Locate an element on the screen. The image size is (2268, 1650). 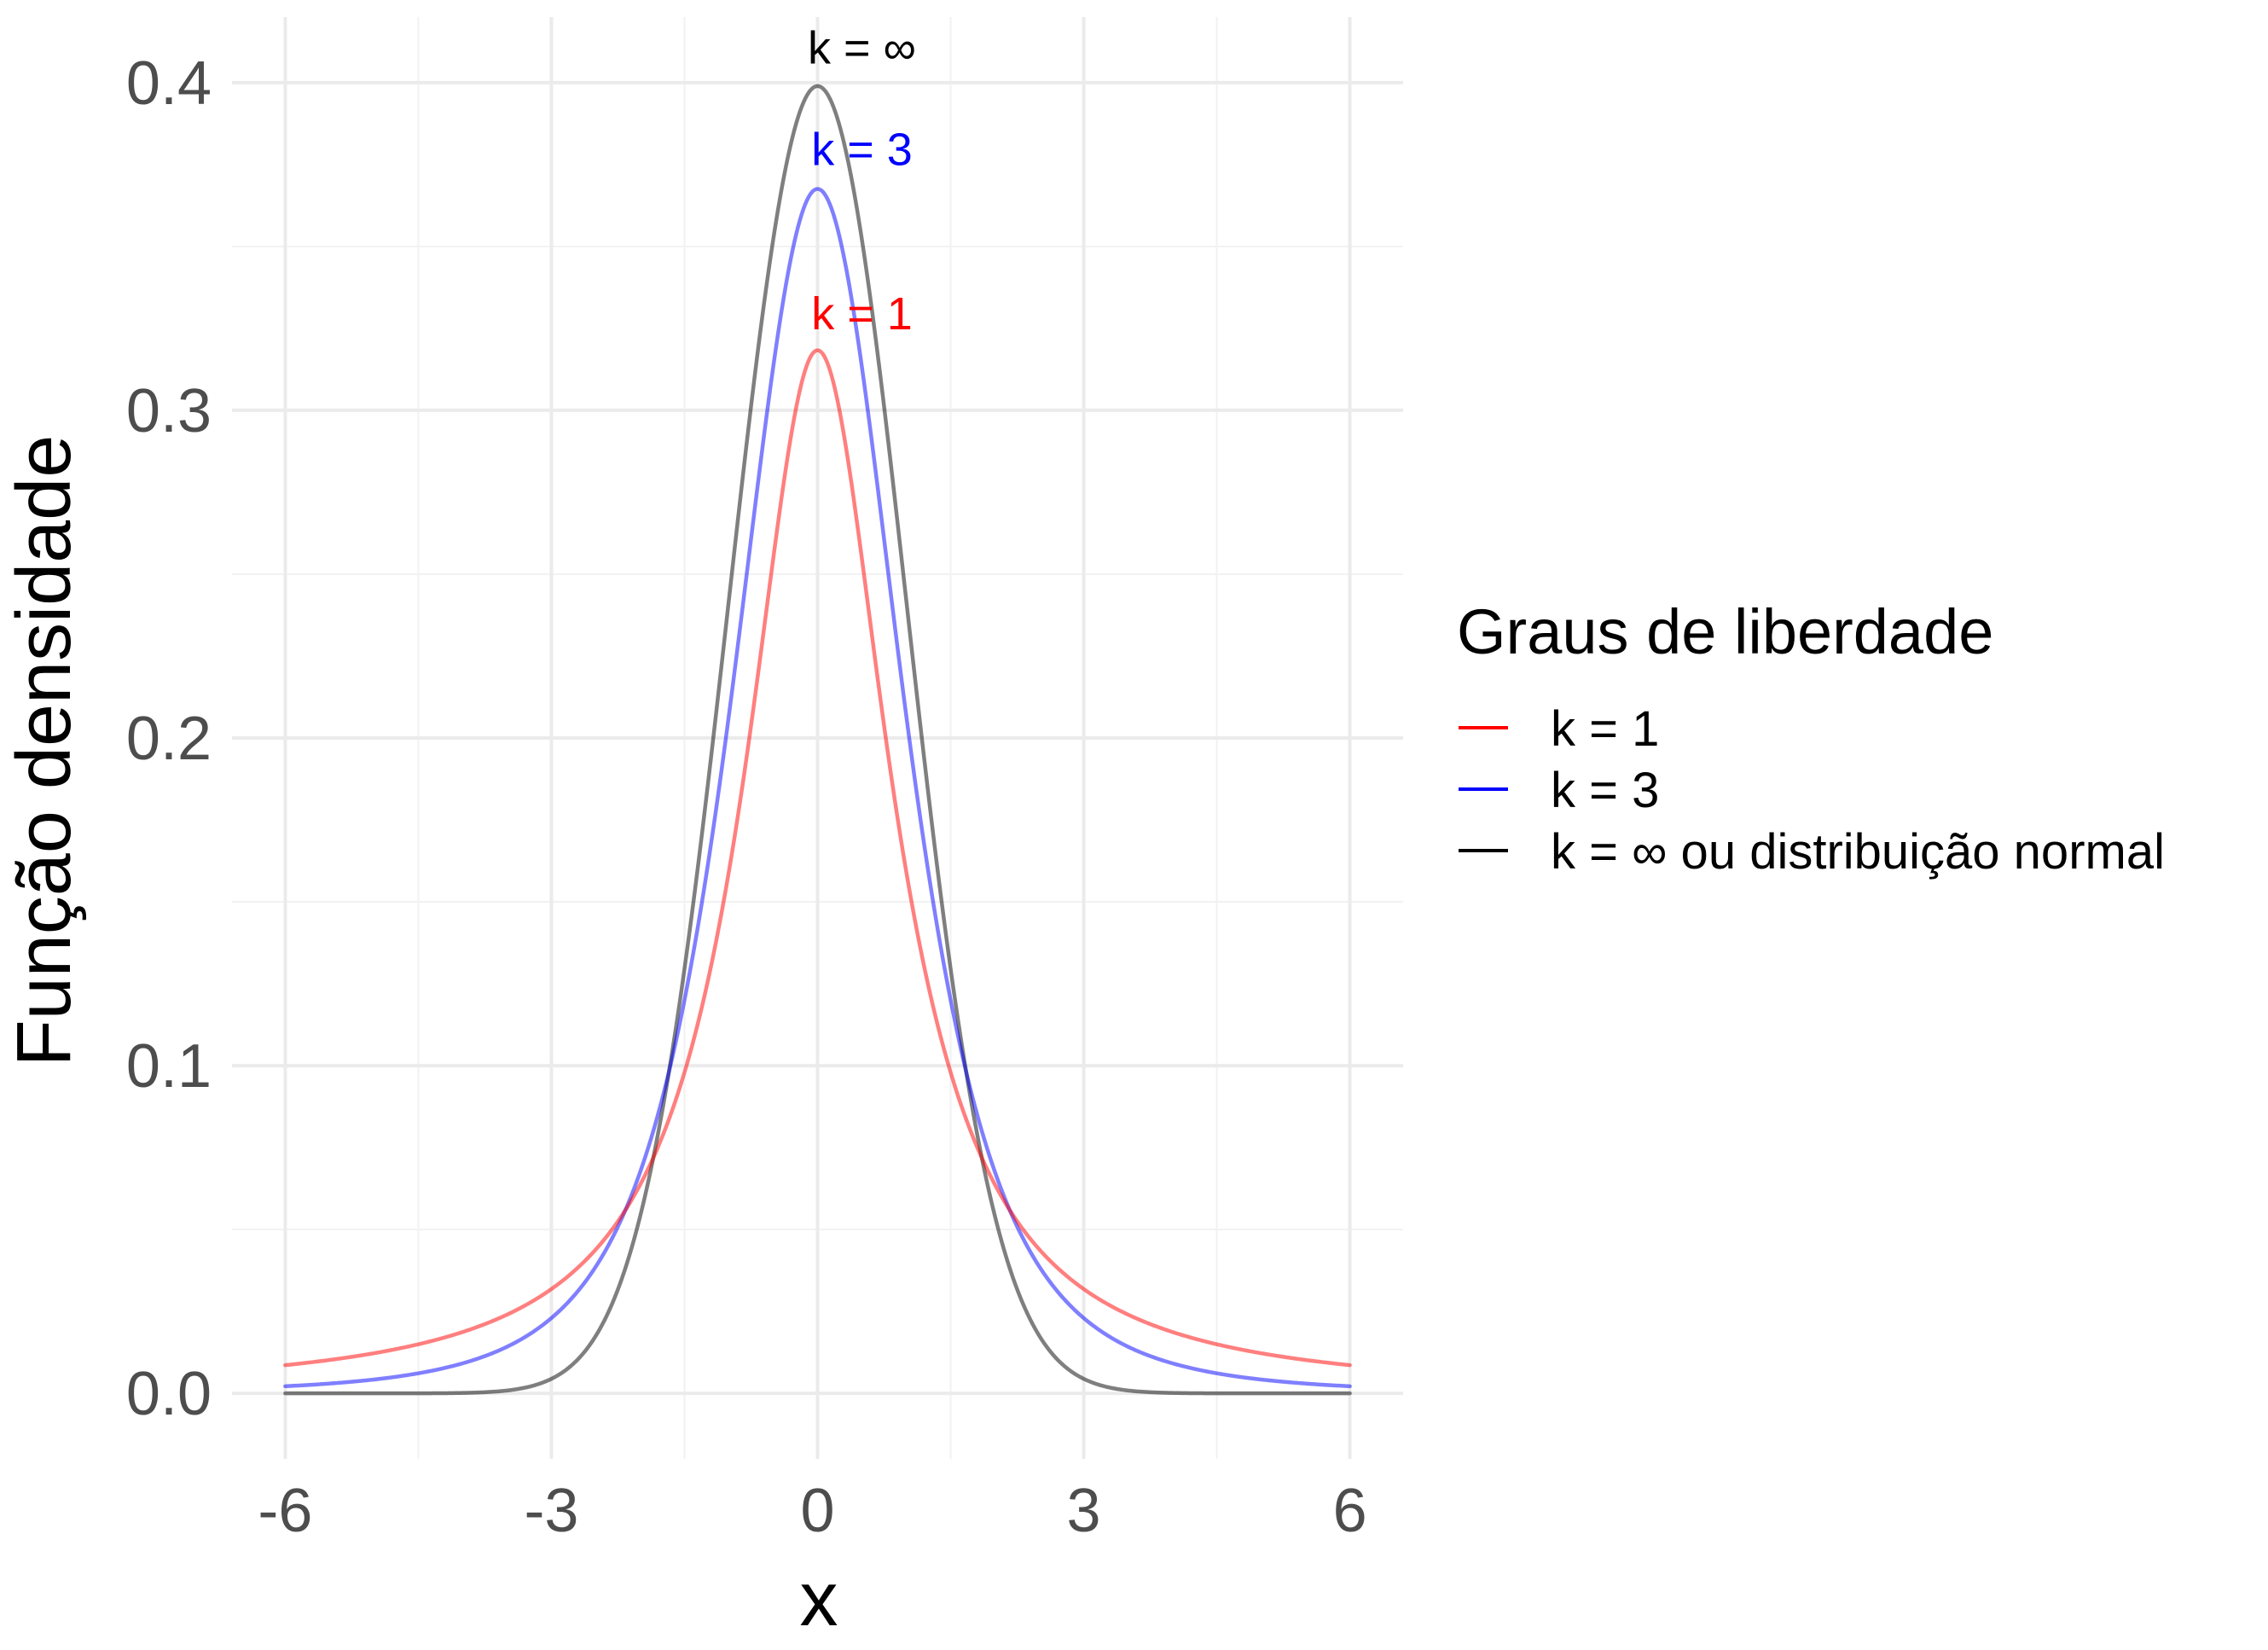
y-tick-label: 0.4 is located at coordinates (169, 83).